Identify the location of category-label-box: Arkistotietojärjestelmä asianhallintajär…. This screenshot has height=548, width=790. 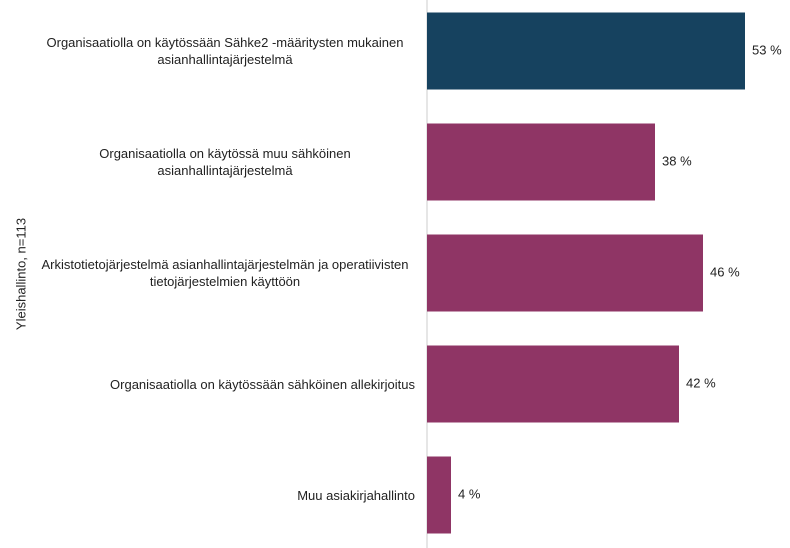
(225, 273).